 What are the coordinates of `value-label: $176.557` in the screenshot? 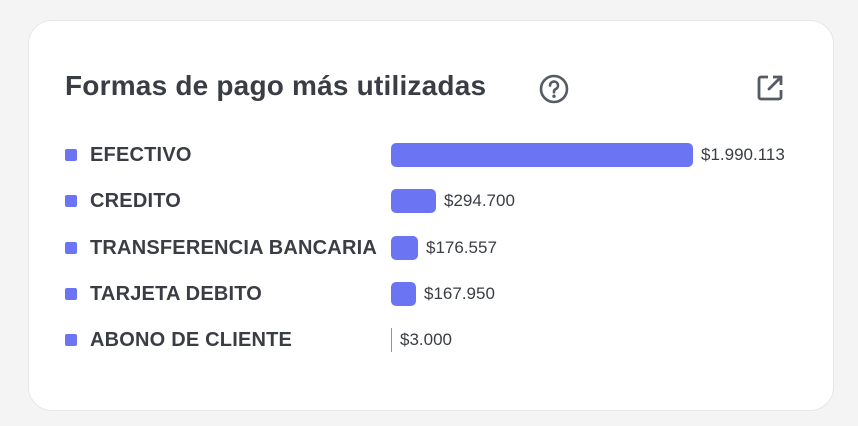 It's located at (461, 247).